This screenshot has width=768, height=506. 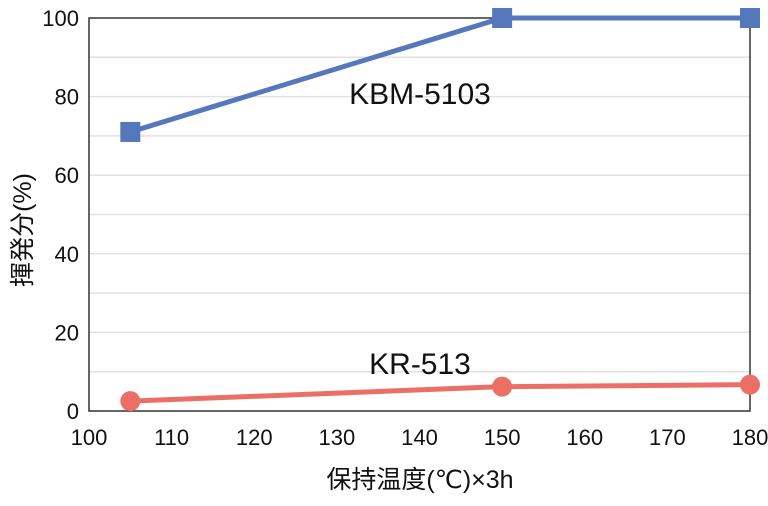 What do you see at coordinates (584, 437) in the screenshot?
I see `x-tick-label: 160` at bounding box center [584, 437].